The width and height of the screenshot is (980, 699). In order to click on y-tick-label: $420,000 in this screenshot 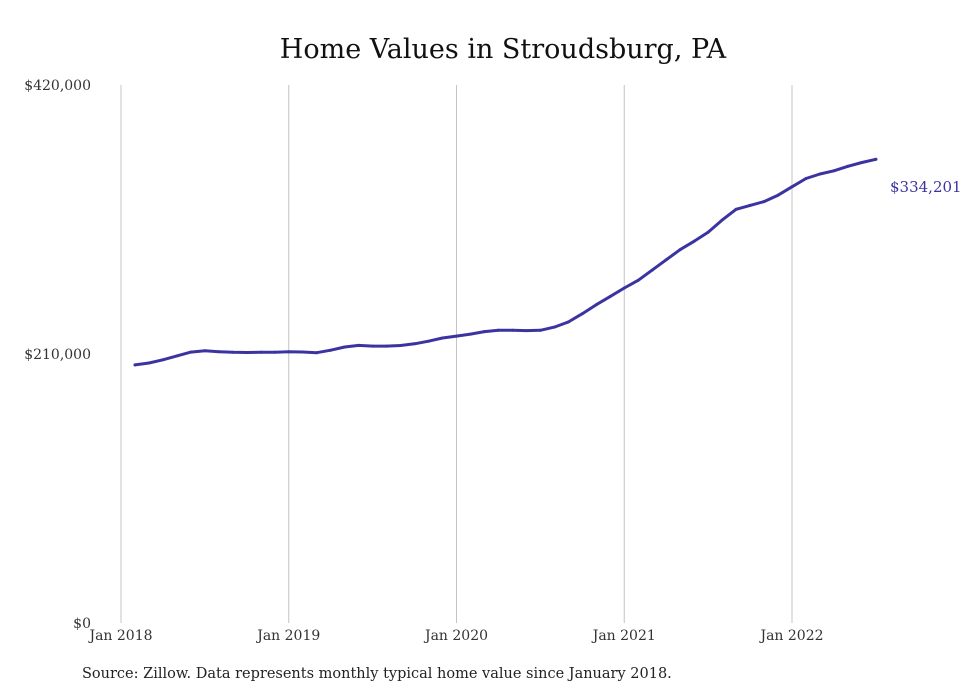, I will do `click(57, 86)`.